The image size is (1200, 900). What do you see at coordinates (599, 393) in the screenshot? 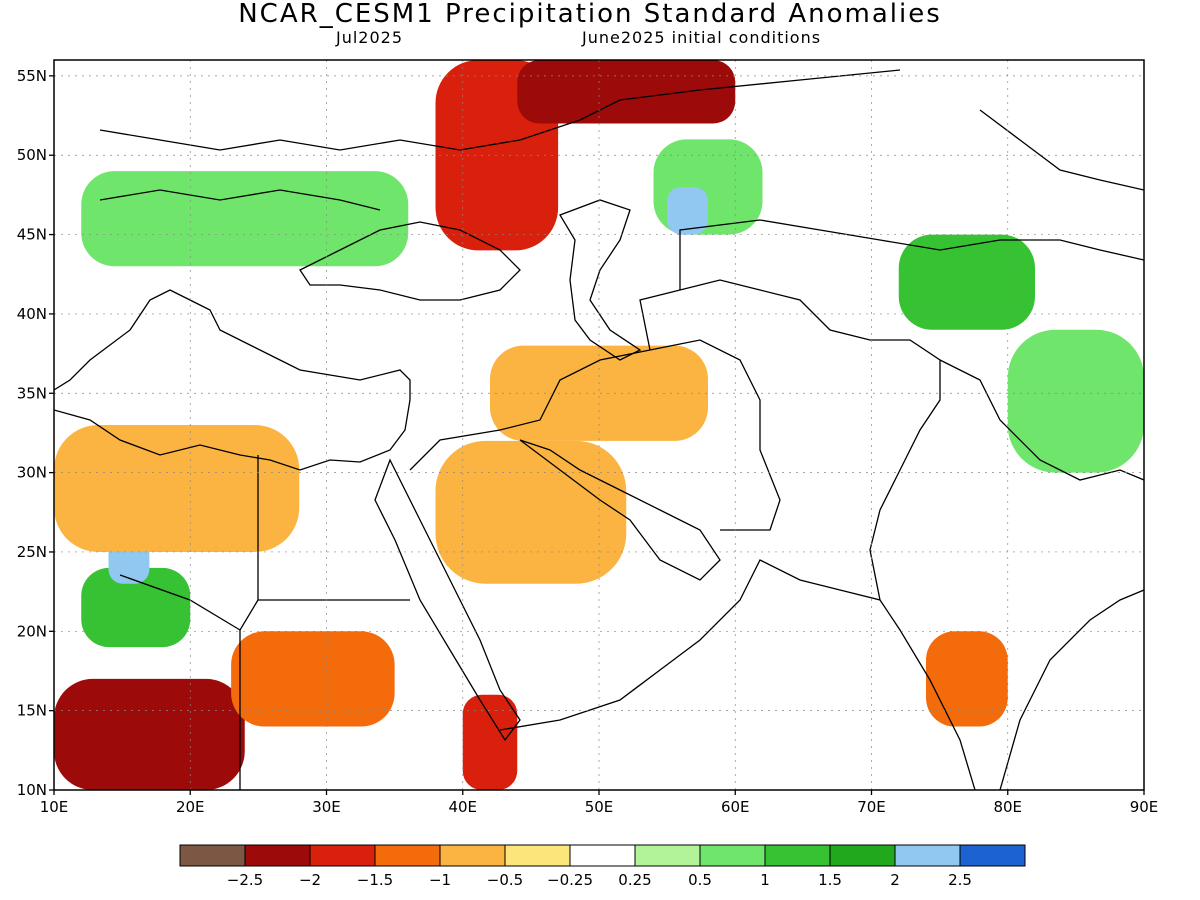
I see `anomaly-region-iran-iraq-dry` at bounding box center [599, 393].